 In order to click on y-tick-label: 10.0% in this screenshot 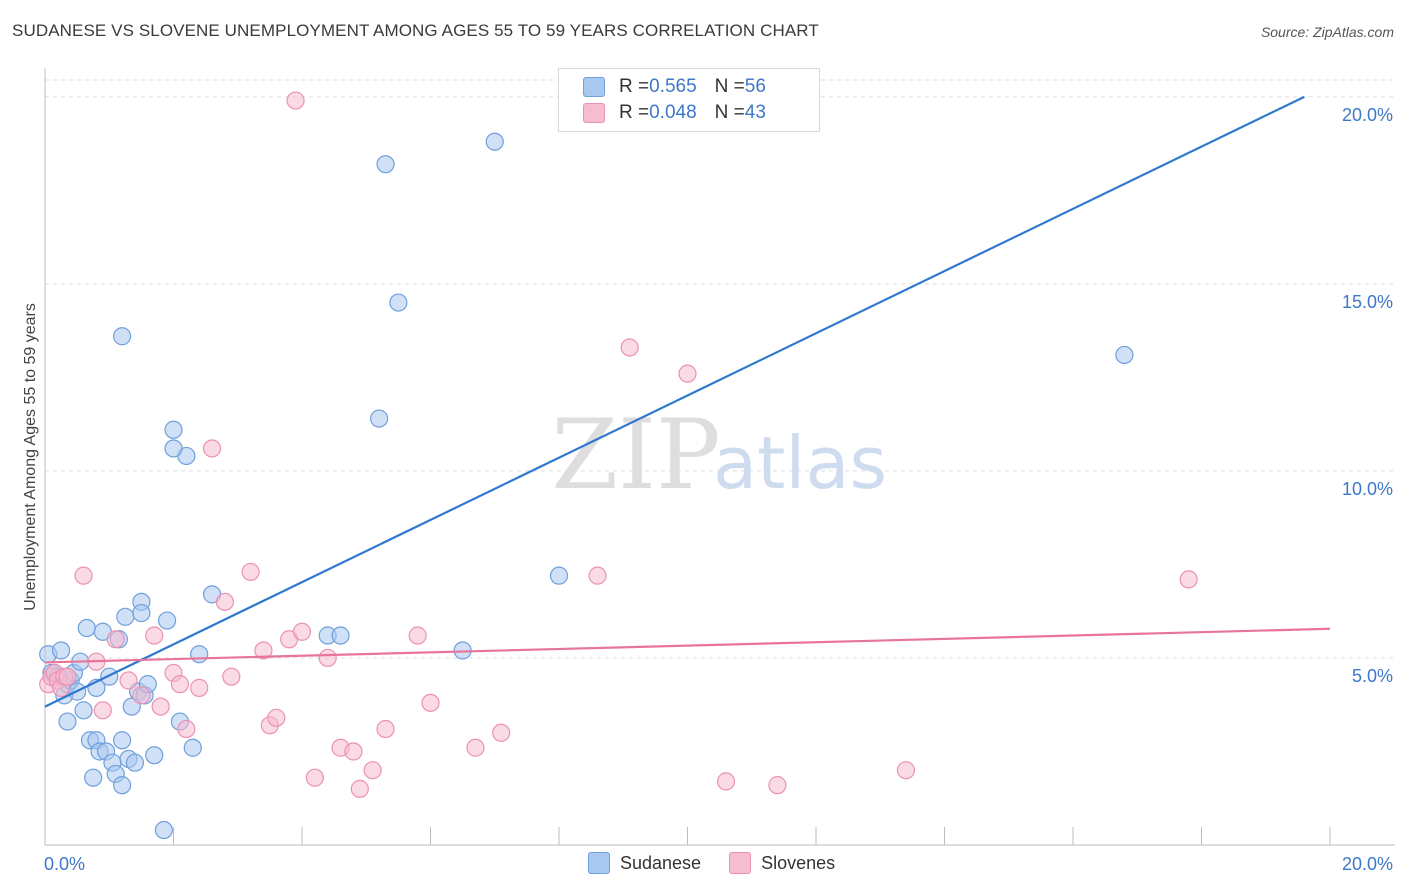, I will do `click(1367, 489)`.